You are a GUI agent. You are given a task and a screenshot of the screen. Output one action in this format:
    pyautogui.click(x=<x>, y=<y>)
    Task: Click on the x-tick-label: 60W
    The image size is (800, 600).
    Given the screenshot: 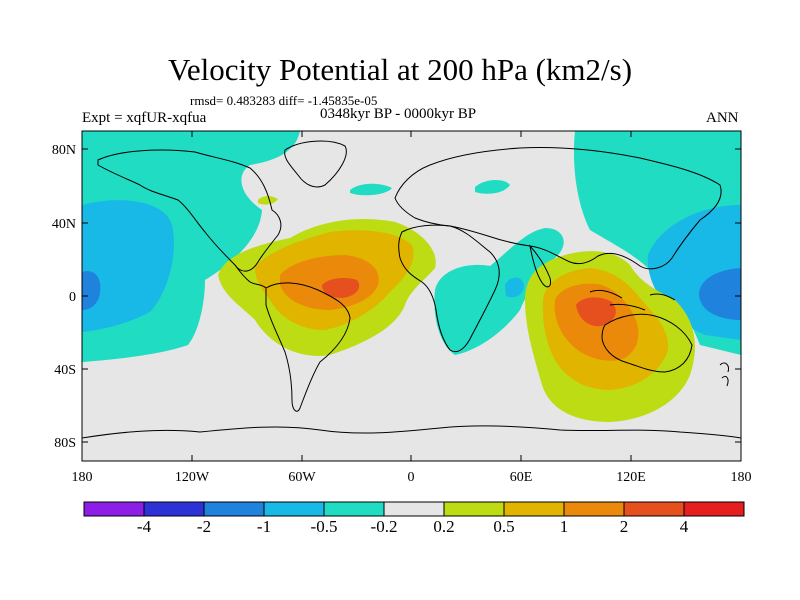 What is the action you would take?
    pyautogui.click(x=302, y=477)
    